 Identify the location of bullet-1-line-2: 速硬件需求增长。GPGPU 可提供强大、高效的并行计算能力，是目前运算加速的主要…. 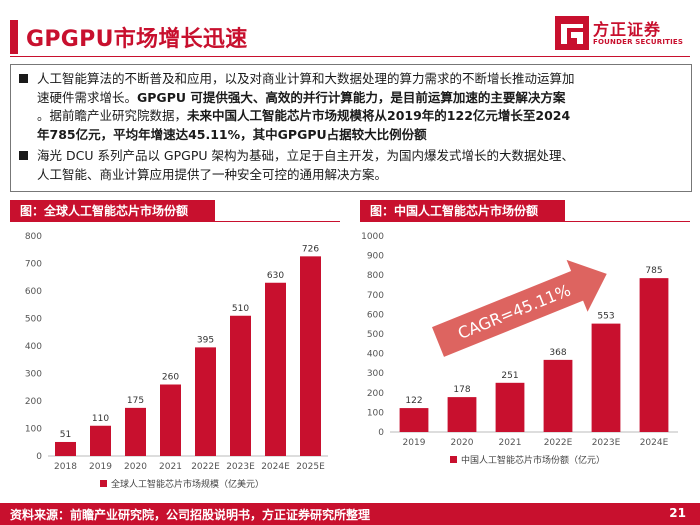
(301, 97).